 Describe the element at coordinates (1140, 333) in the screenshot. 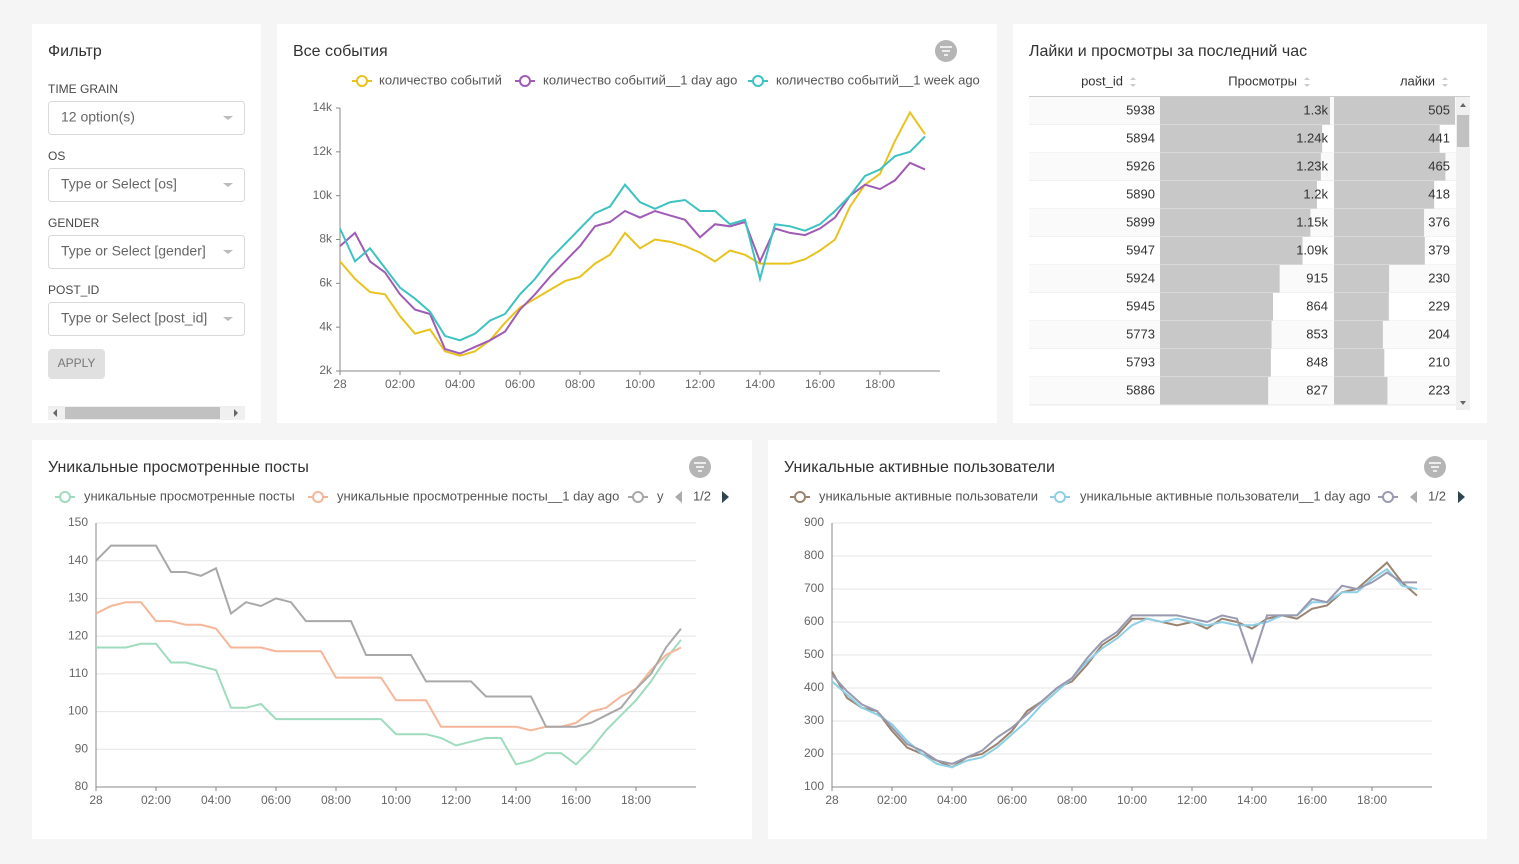

I see `cell: 5773` at that location.